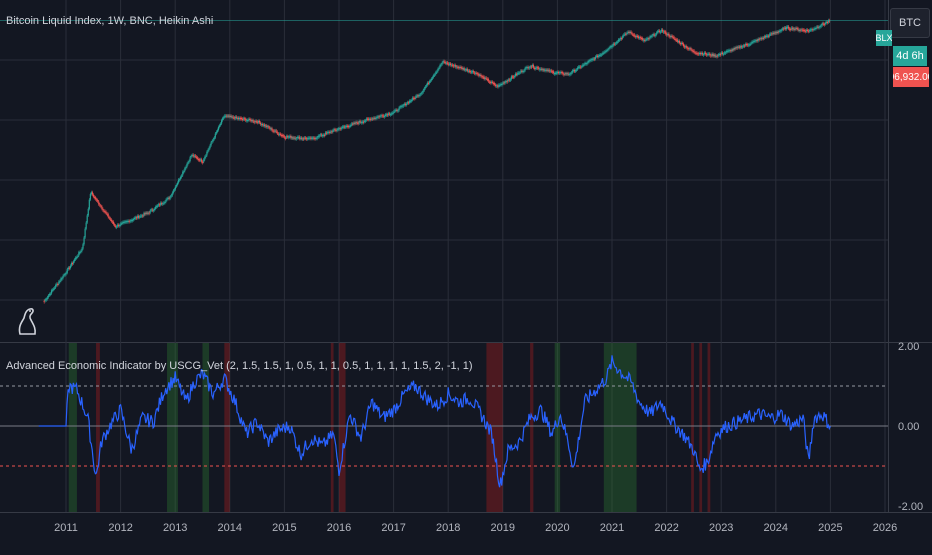 The height and width of the screenshot is (555, 932). Describe the element at coordinates (910, 23) in the screenshot. I see `currency-button: BTC` at that location.